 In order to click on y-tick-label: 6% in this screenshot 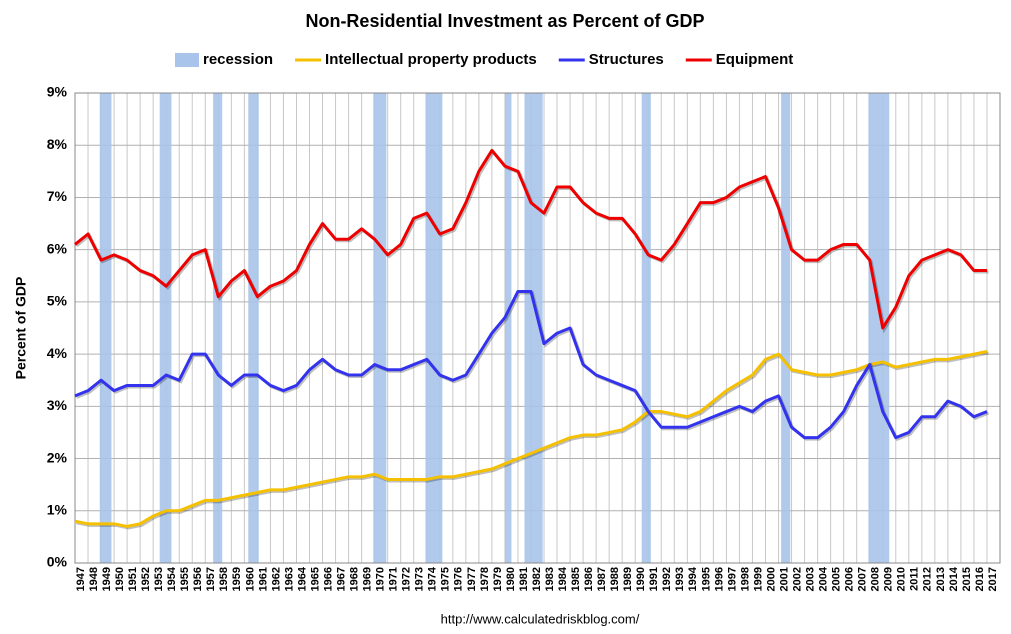, I will do `click(57, 248)`.